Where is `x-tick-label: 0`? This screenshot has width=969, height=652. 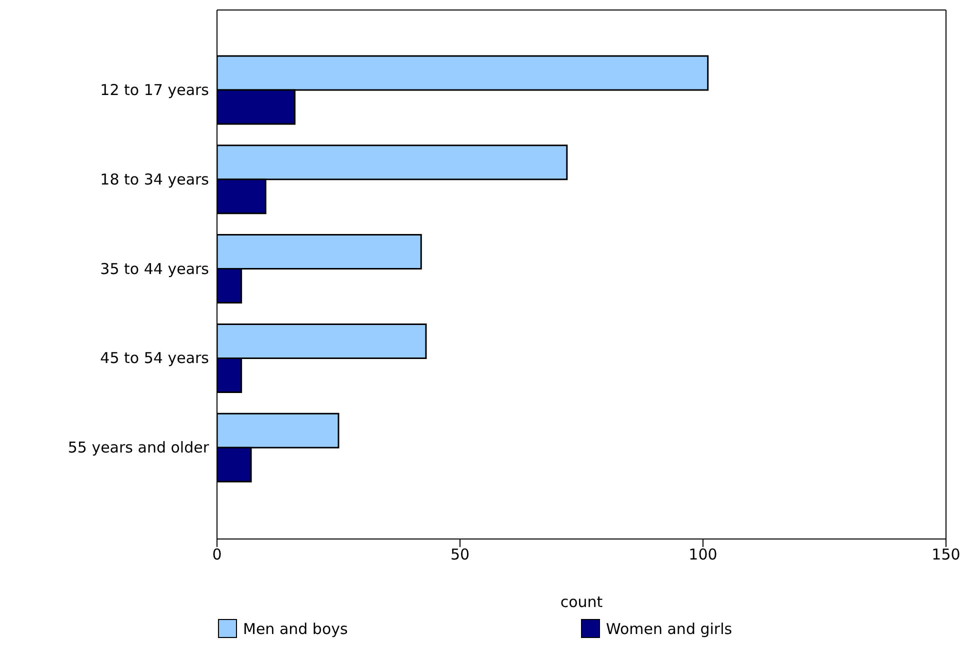 x-tick-label: 0 is located at coordinates (217, 555).